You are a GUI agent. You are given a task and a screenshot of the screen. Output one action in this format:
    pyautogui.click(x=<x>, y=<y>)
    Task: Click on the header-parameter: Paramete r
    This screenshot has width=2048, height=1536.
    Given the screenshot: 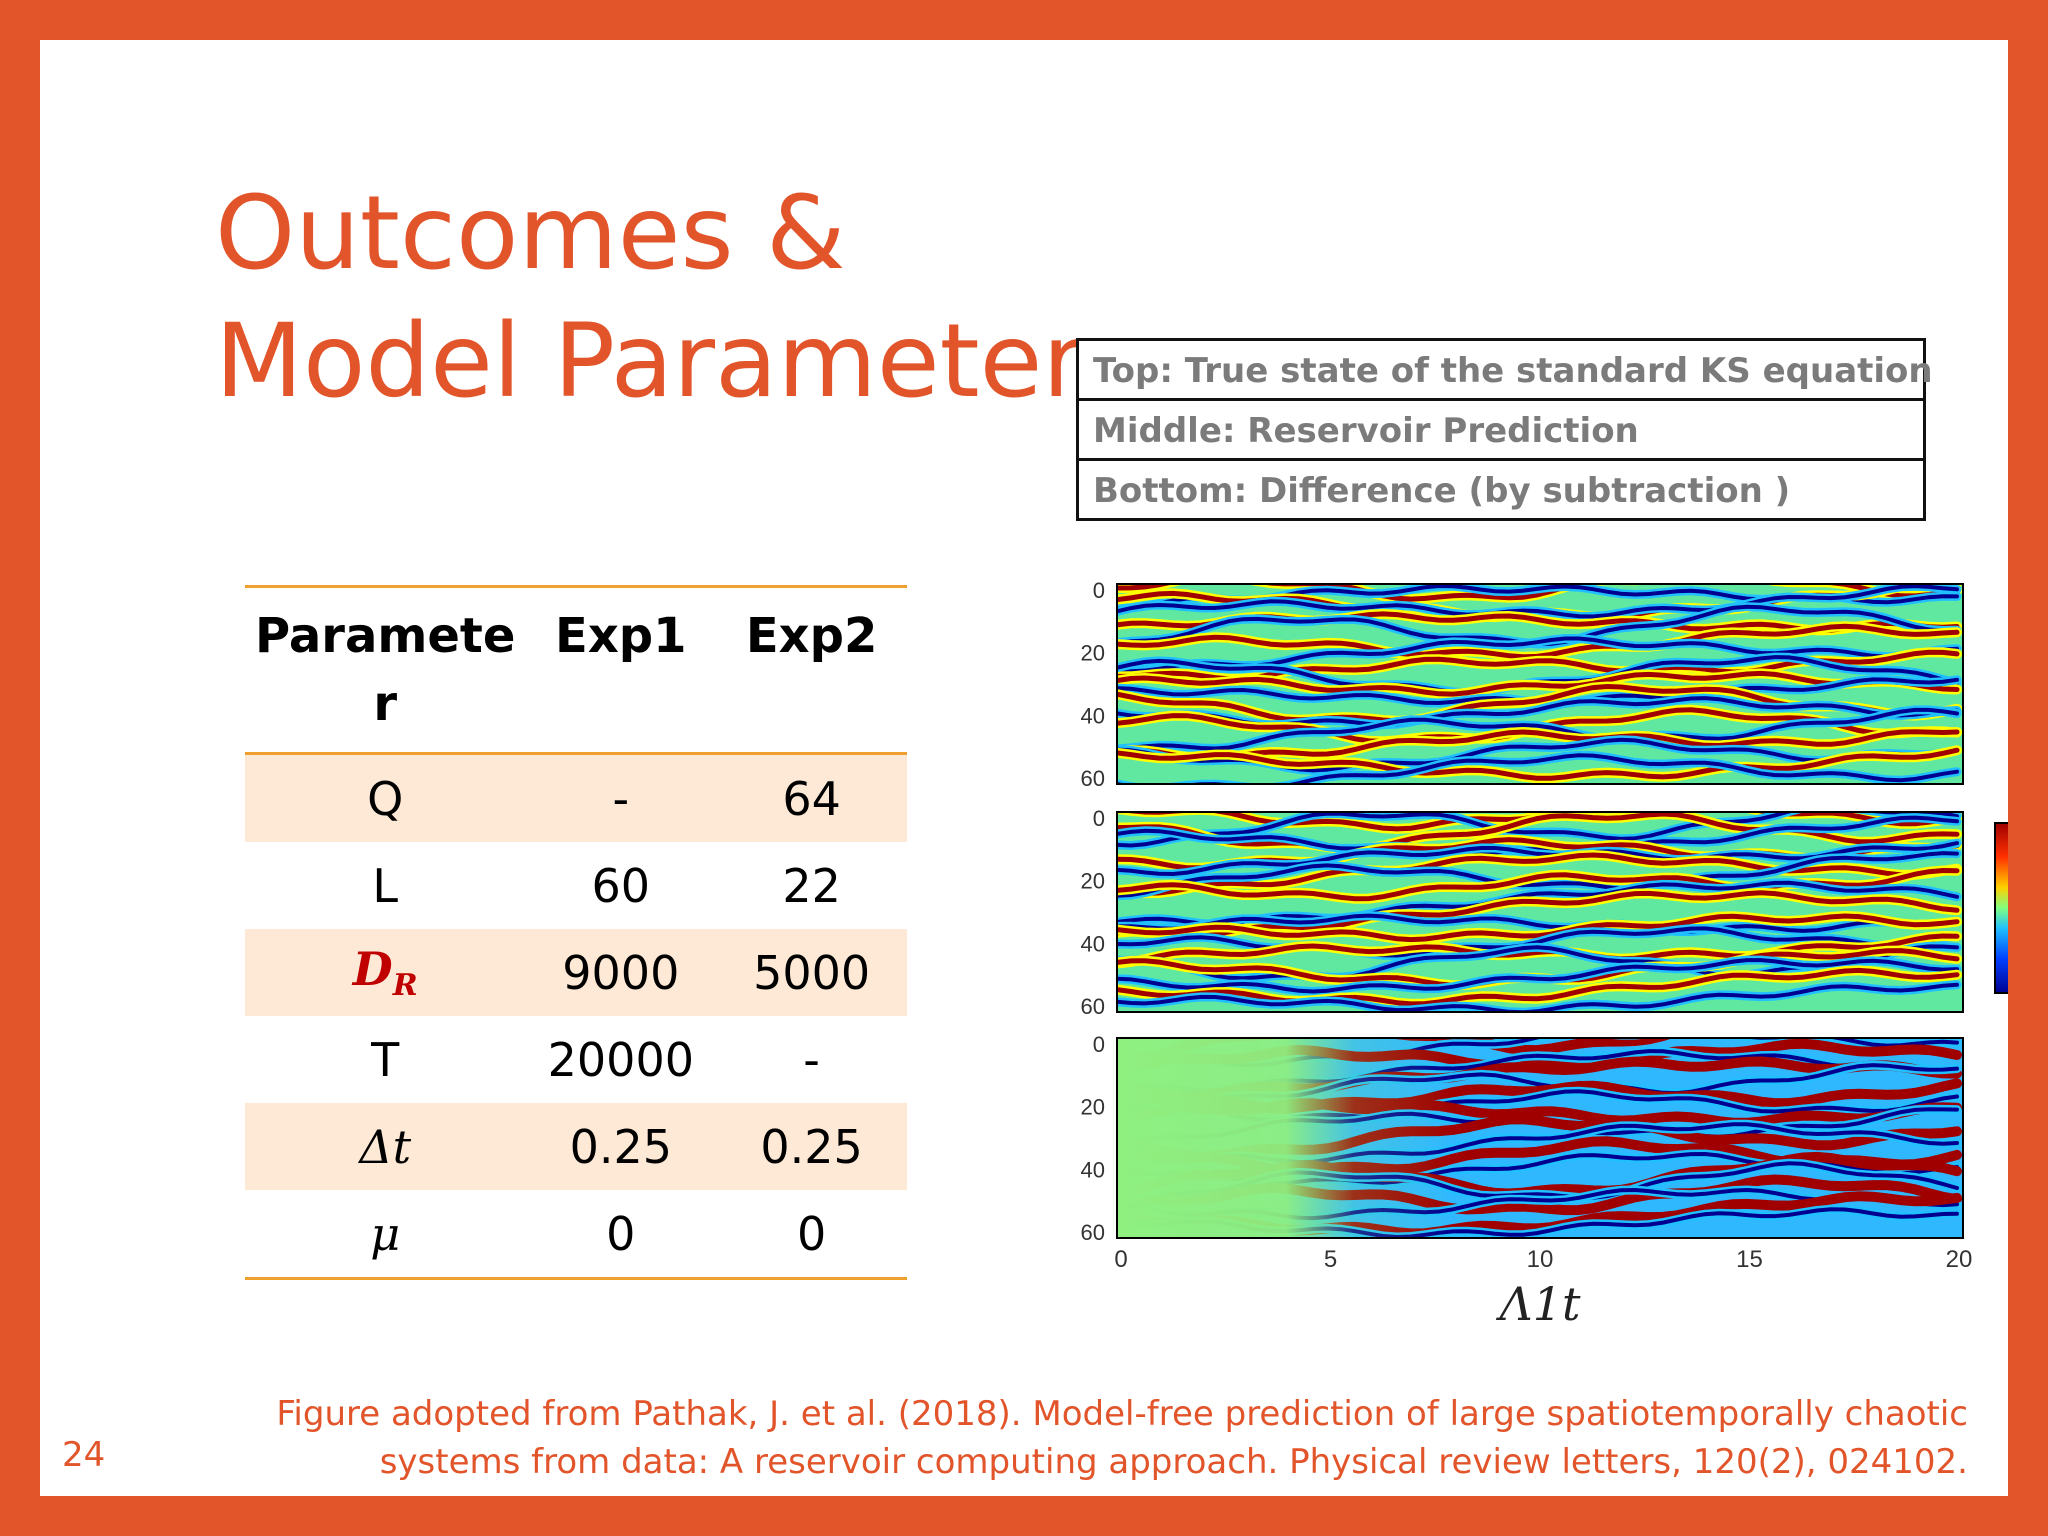 What is the action you would take?
    pyautogui.click(x=385, y=670)
    